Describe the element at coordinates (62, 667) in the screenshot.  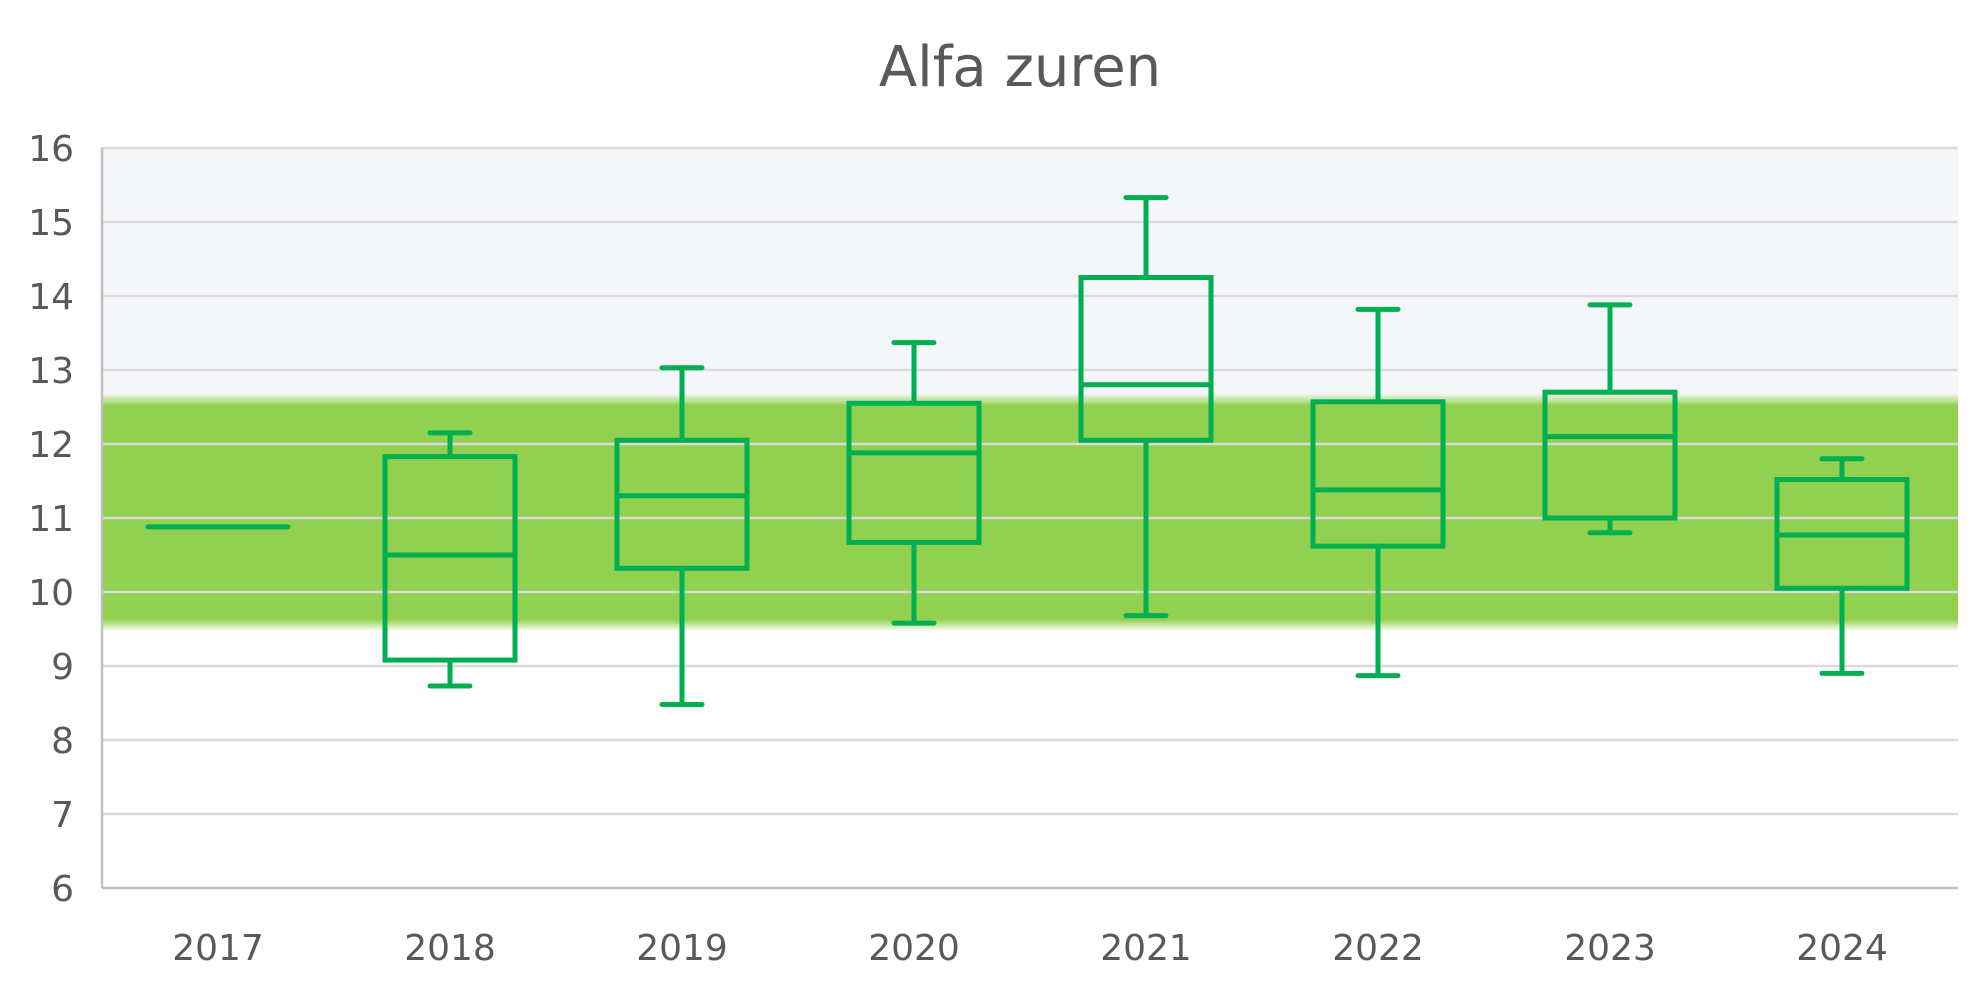
I see `y-tick-label-9: 9` at that location.